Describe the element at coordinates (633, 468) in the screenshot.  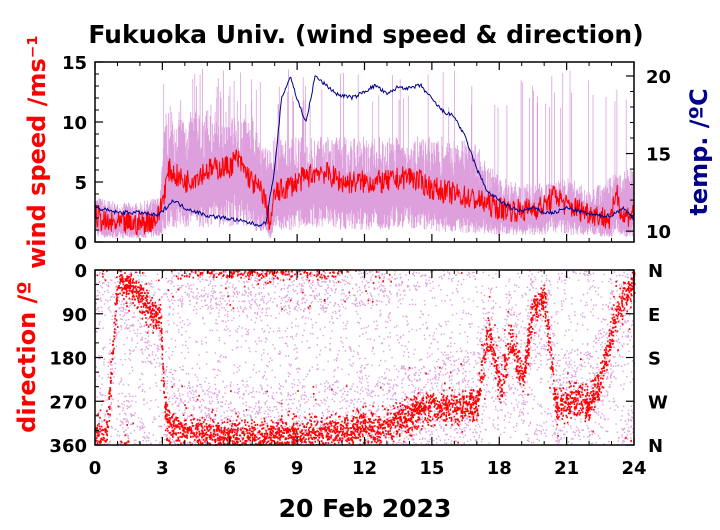
I see `x-tick-label: 24` at that location.